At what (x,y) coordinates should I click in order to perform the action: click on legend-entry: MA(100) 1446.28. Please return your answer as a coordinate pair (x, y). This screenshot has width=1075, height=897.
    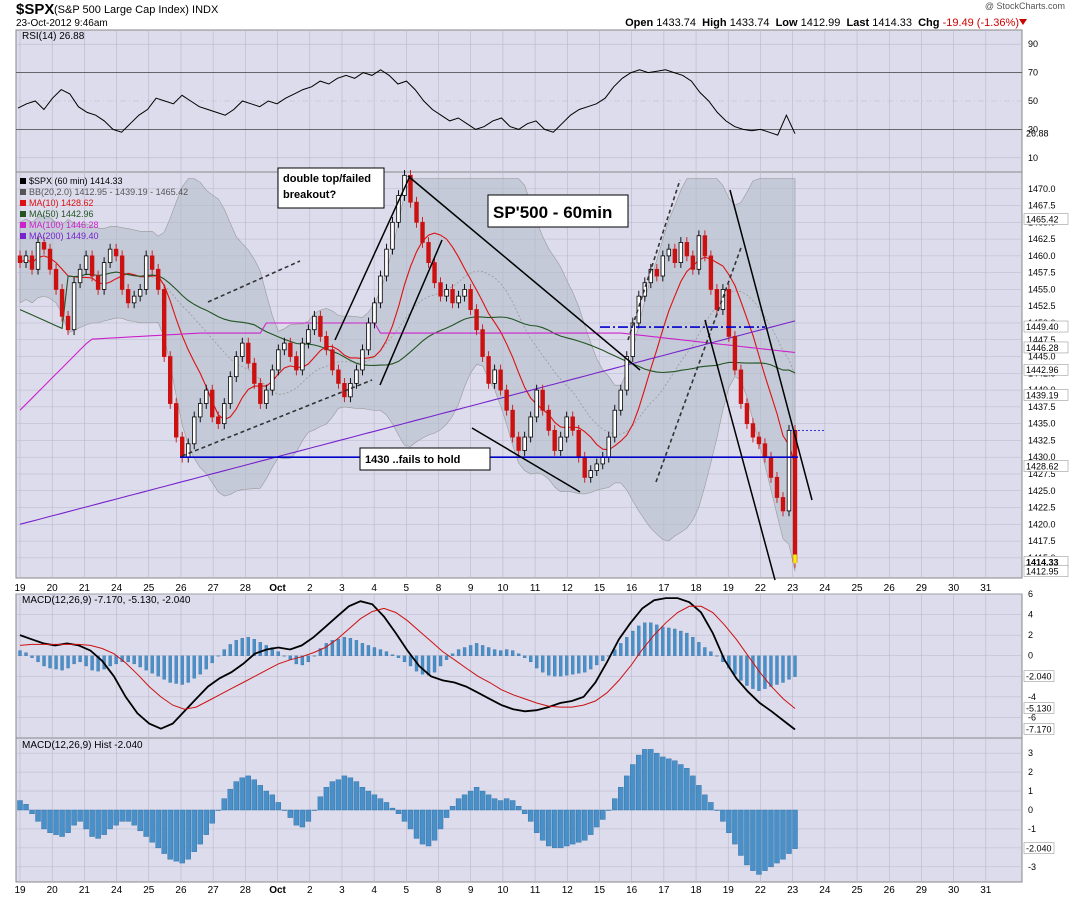
    Looking at the image, I should click on (64, 225).